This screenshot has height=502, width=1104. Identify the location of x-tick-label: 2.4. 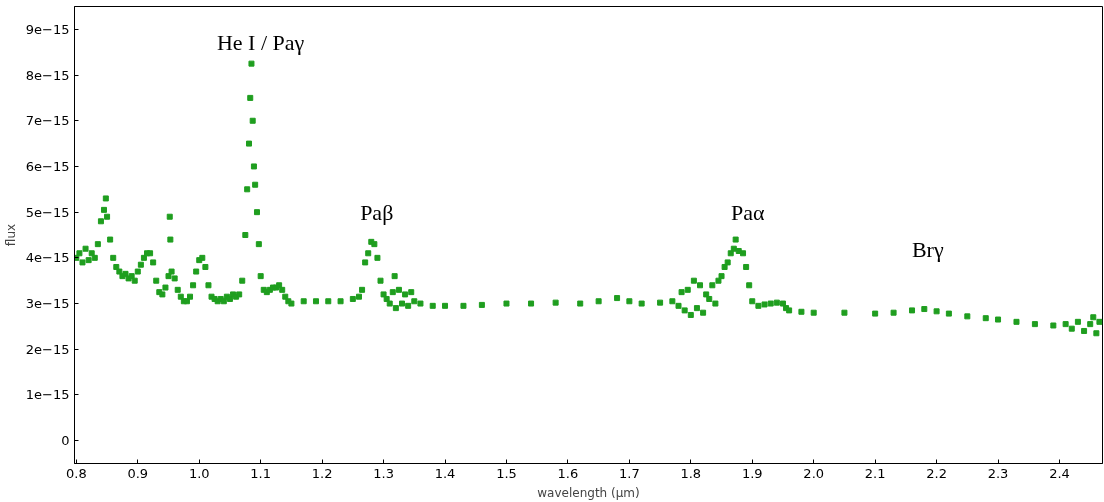
(1059, 473).